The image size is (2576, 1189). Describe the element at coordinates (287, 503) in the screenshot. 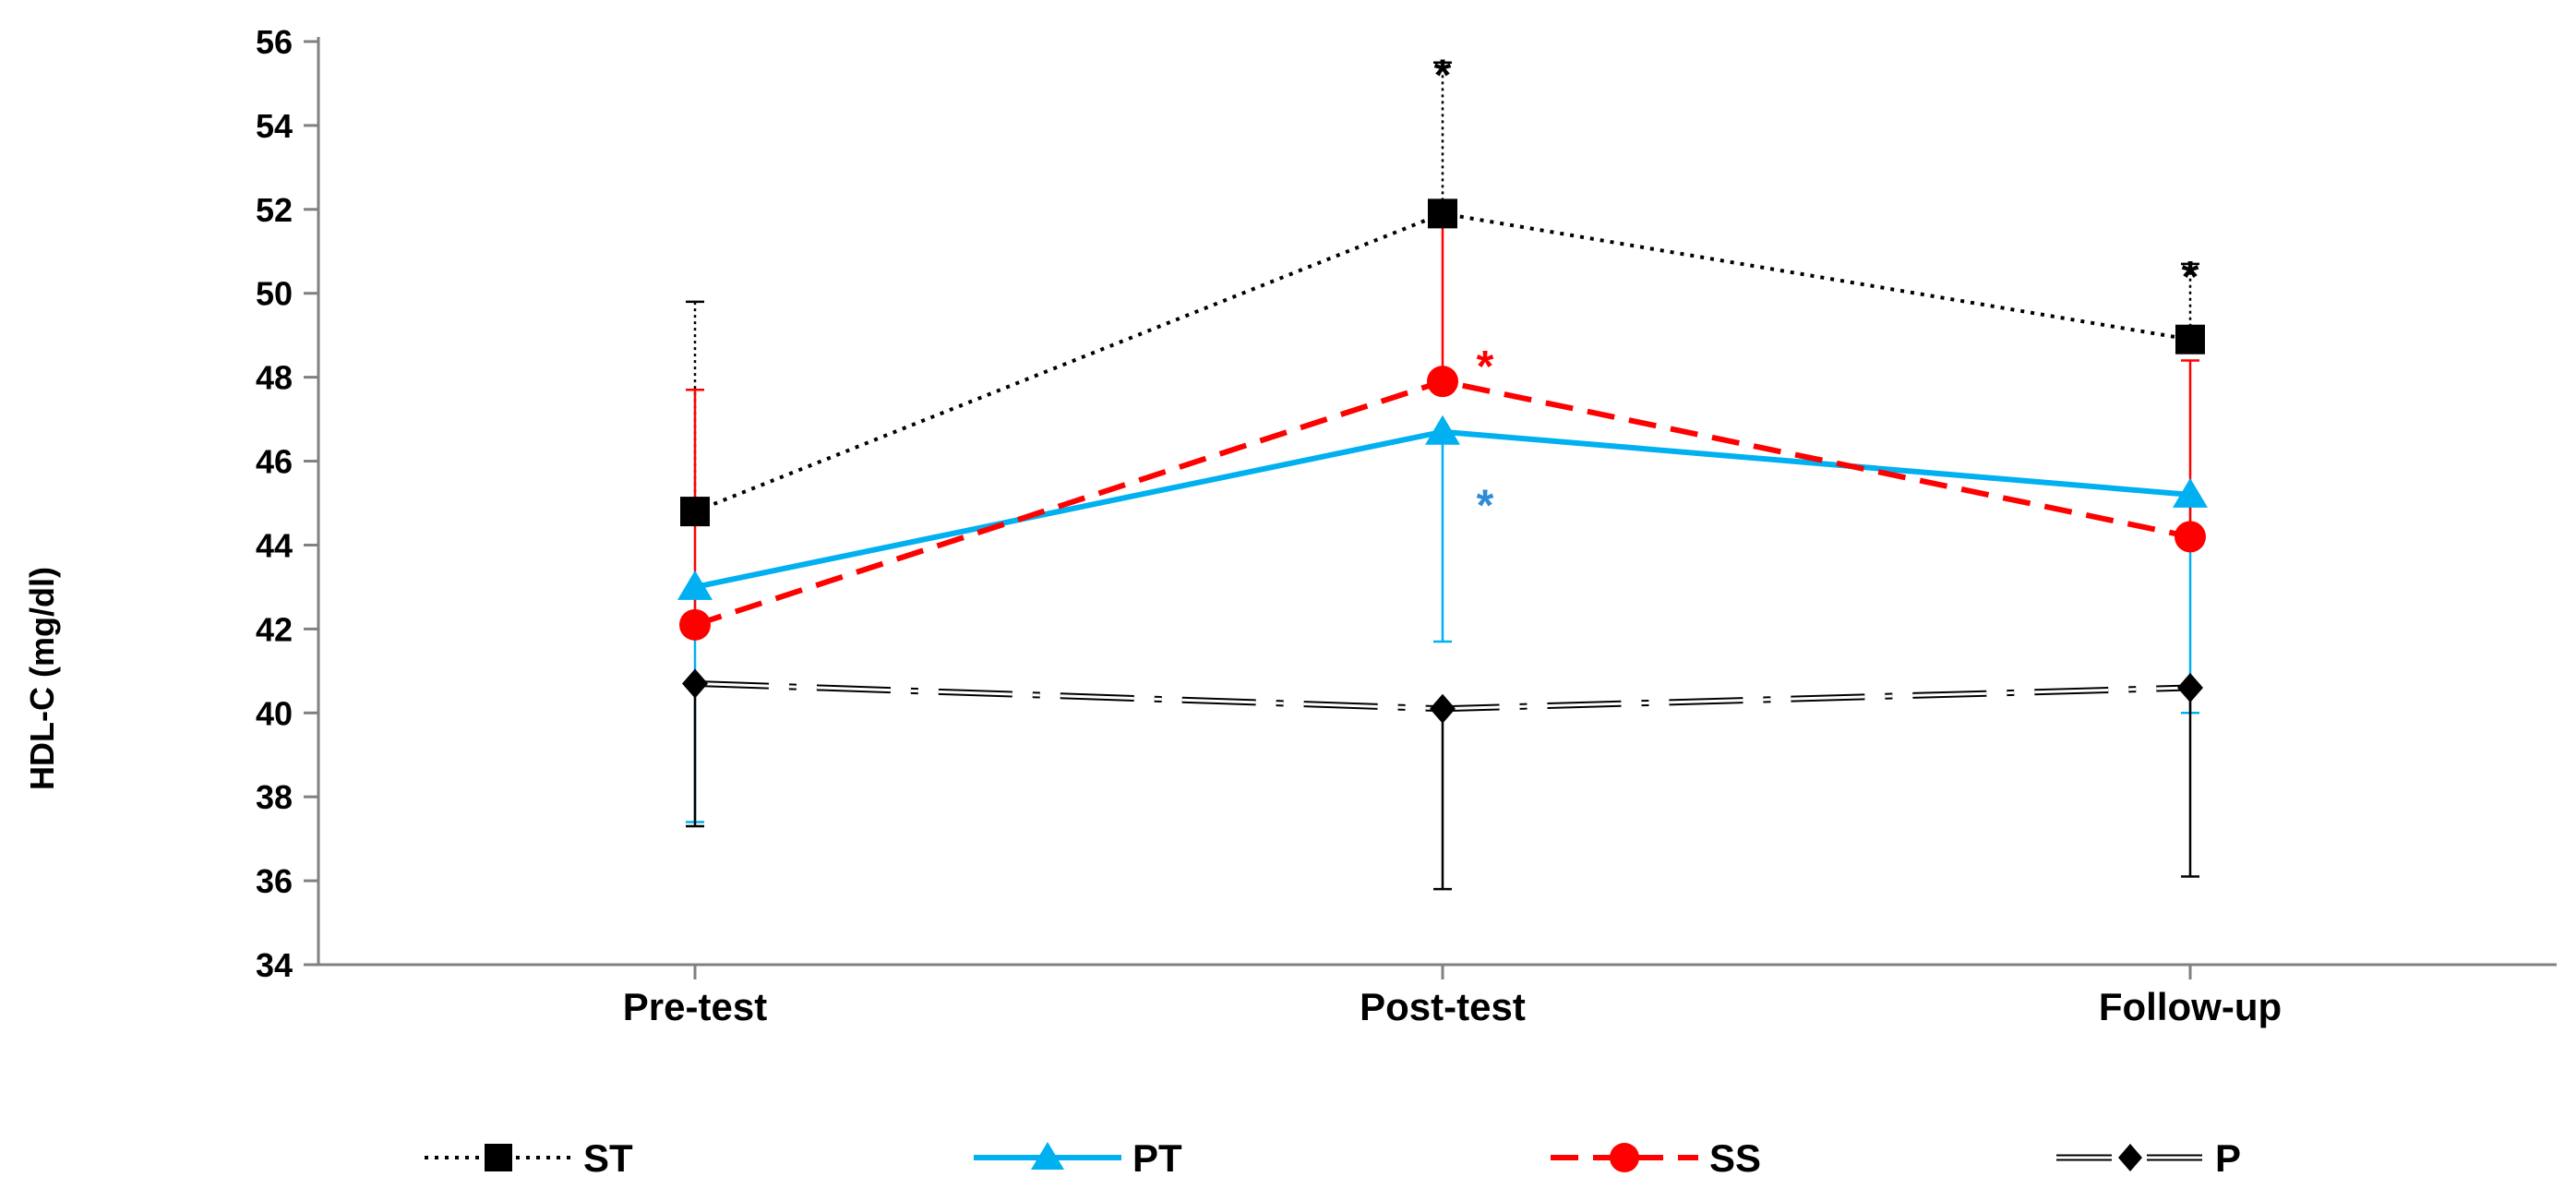

I see `y-ticks: 34 36 38 40 42 44 46 48 50 52 54 56` at that location.